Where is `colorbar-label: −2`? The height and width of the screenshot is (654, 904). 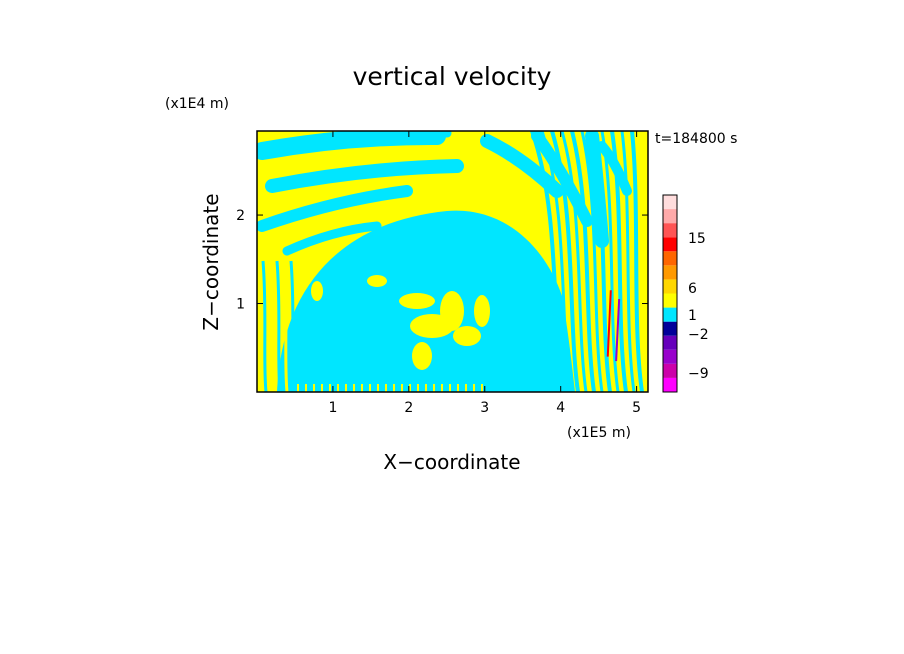 colorbar-label: −2 is located at coordinates (698, 335).